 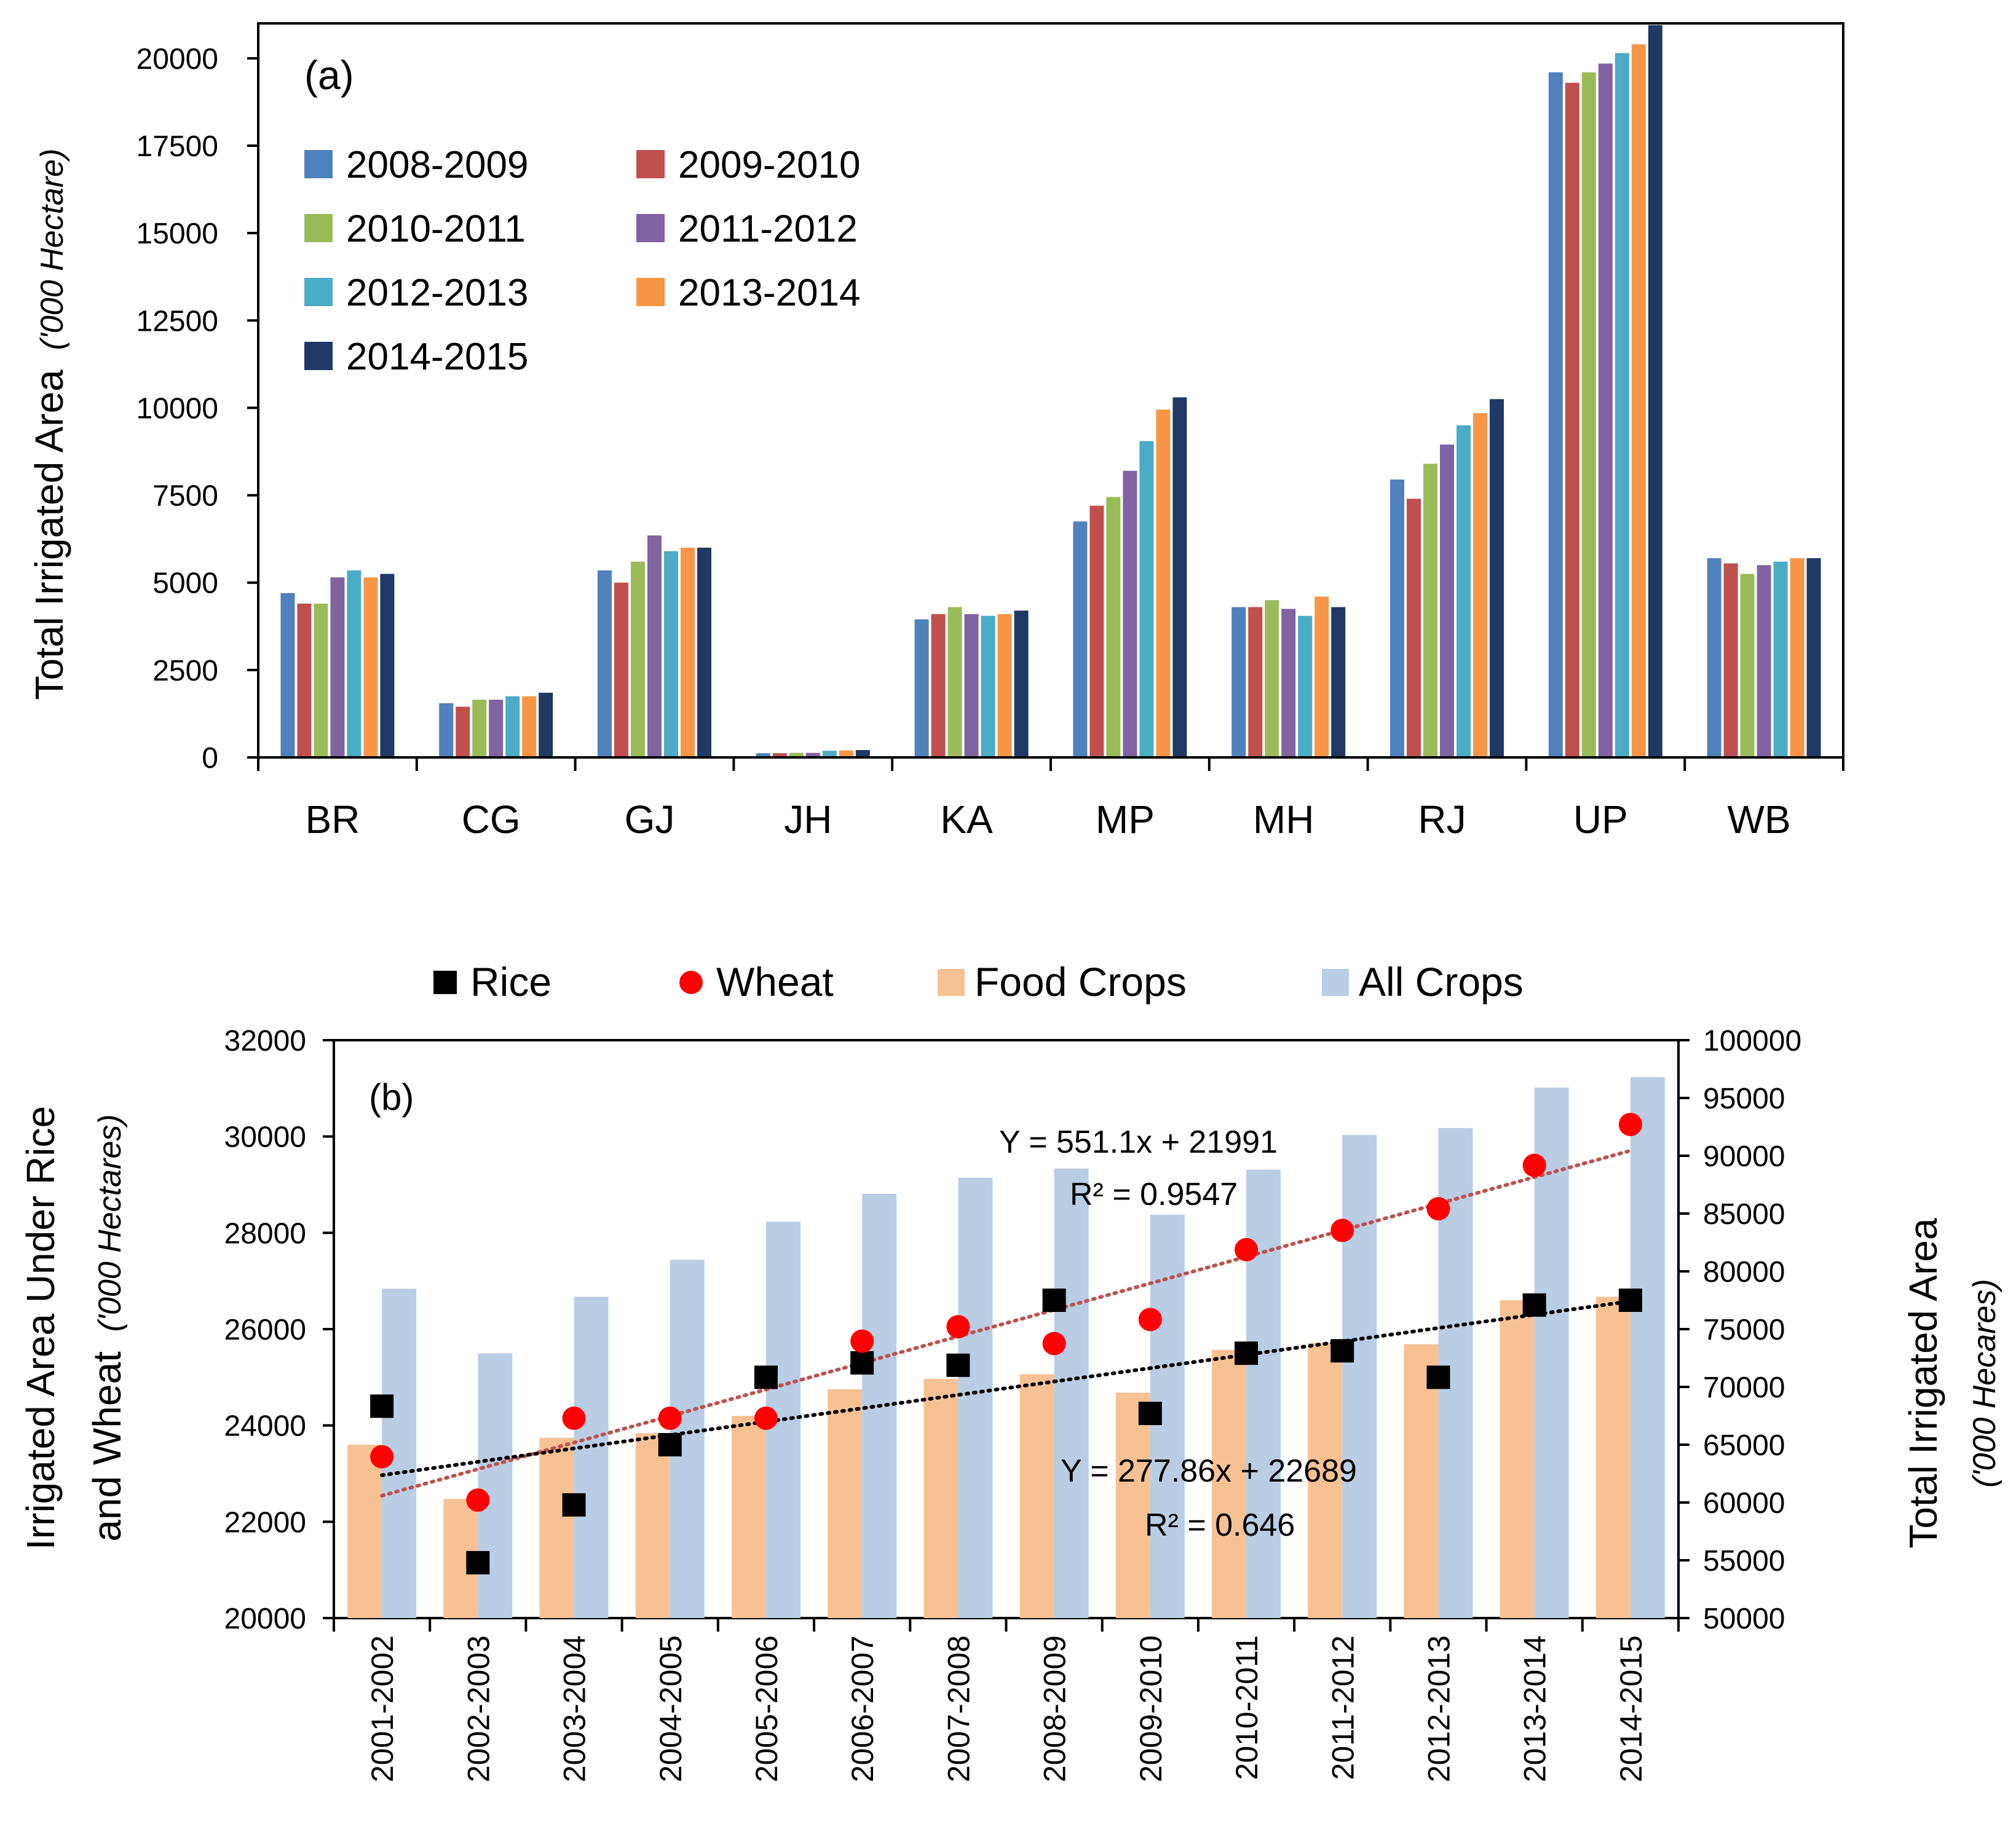 I want to click on bar-a-2011-2012-WB, so click(x=1764, y=661).